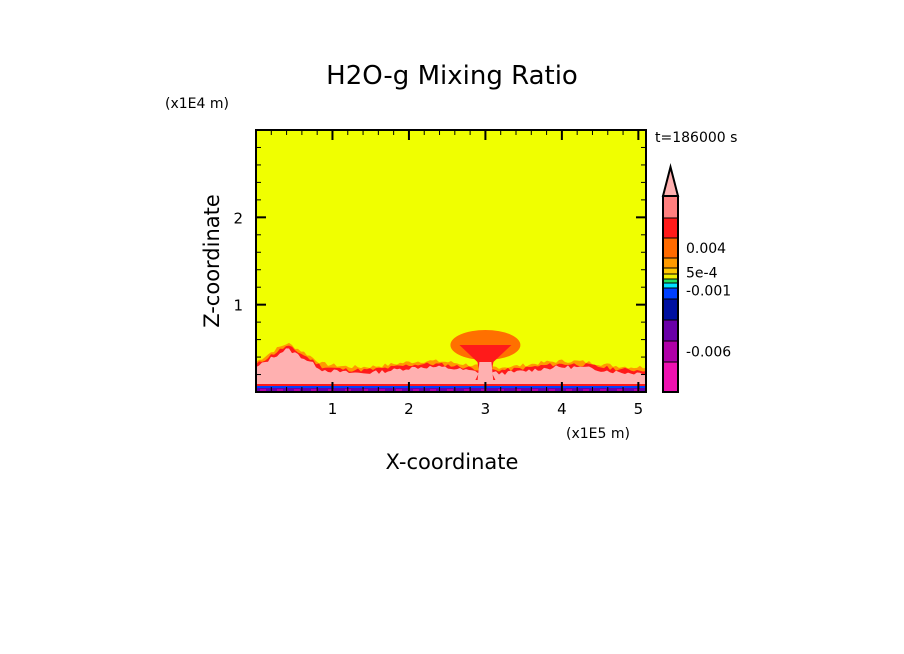 Image resolution: width=904 pixels, height=654 pixels. Describe the element at coordinates (212, 261) in the screenshot. I see `y-axis-label: Z-coordinate` at that location.